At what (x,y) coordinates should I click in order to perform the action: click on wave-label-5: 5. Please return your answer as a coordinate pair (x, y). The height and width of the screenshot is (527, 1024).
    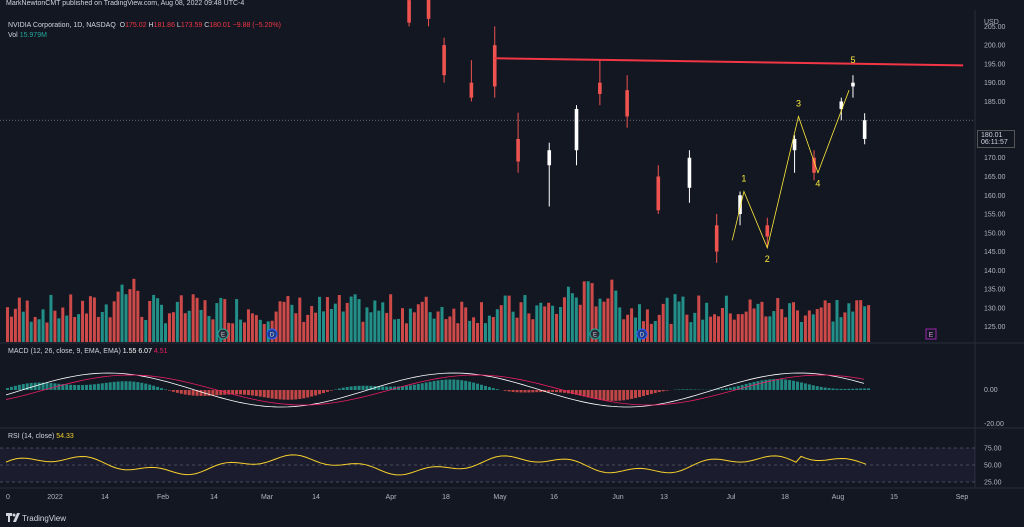
    Looking at the image, I should click on (852, 60).